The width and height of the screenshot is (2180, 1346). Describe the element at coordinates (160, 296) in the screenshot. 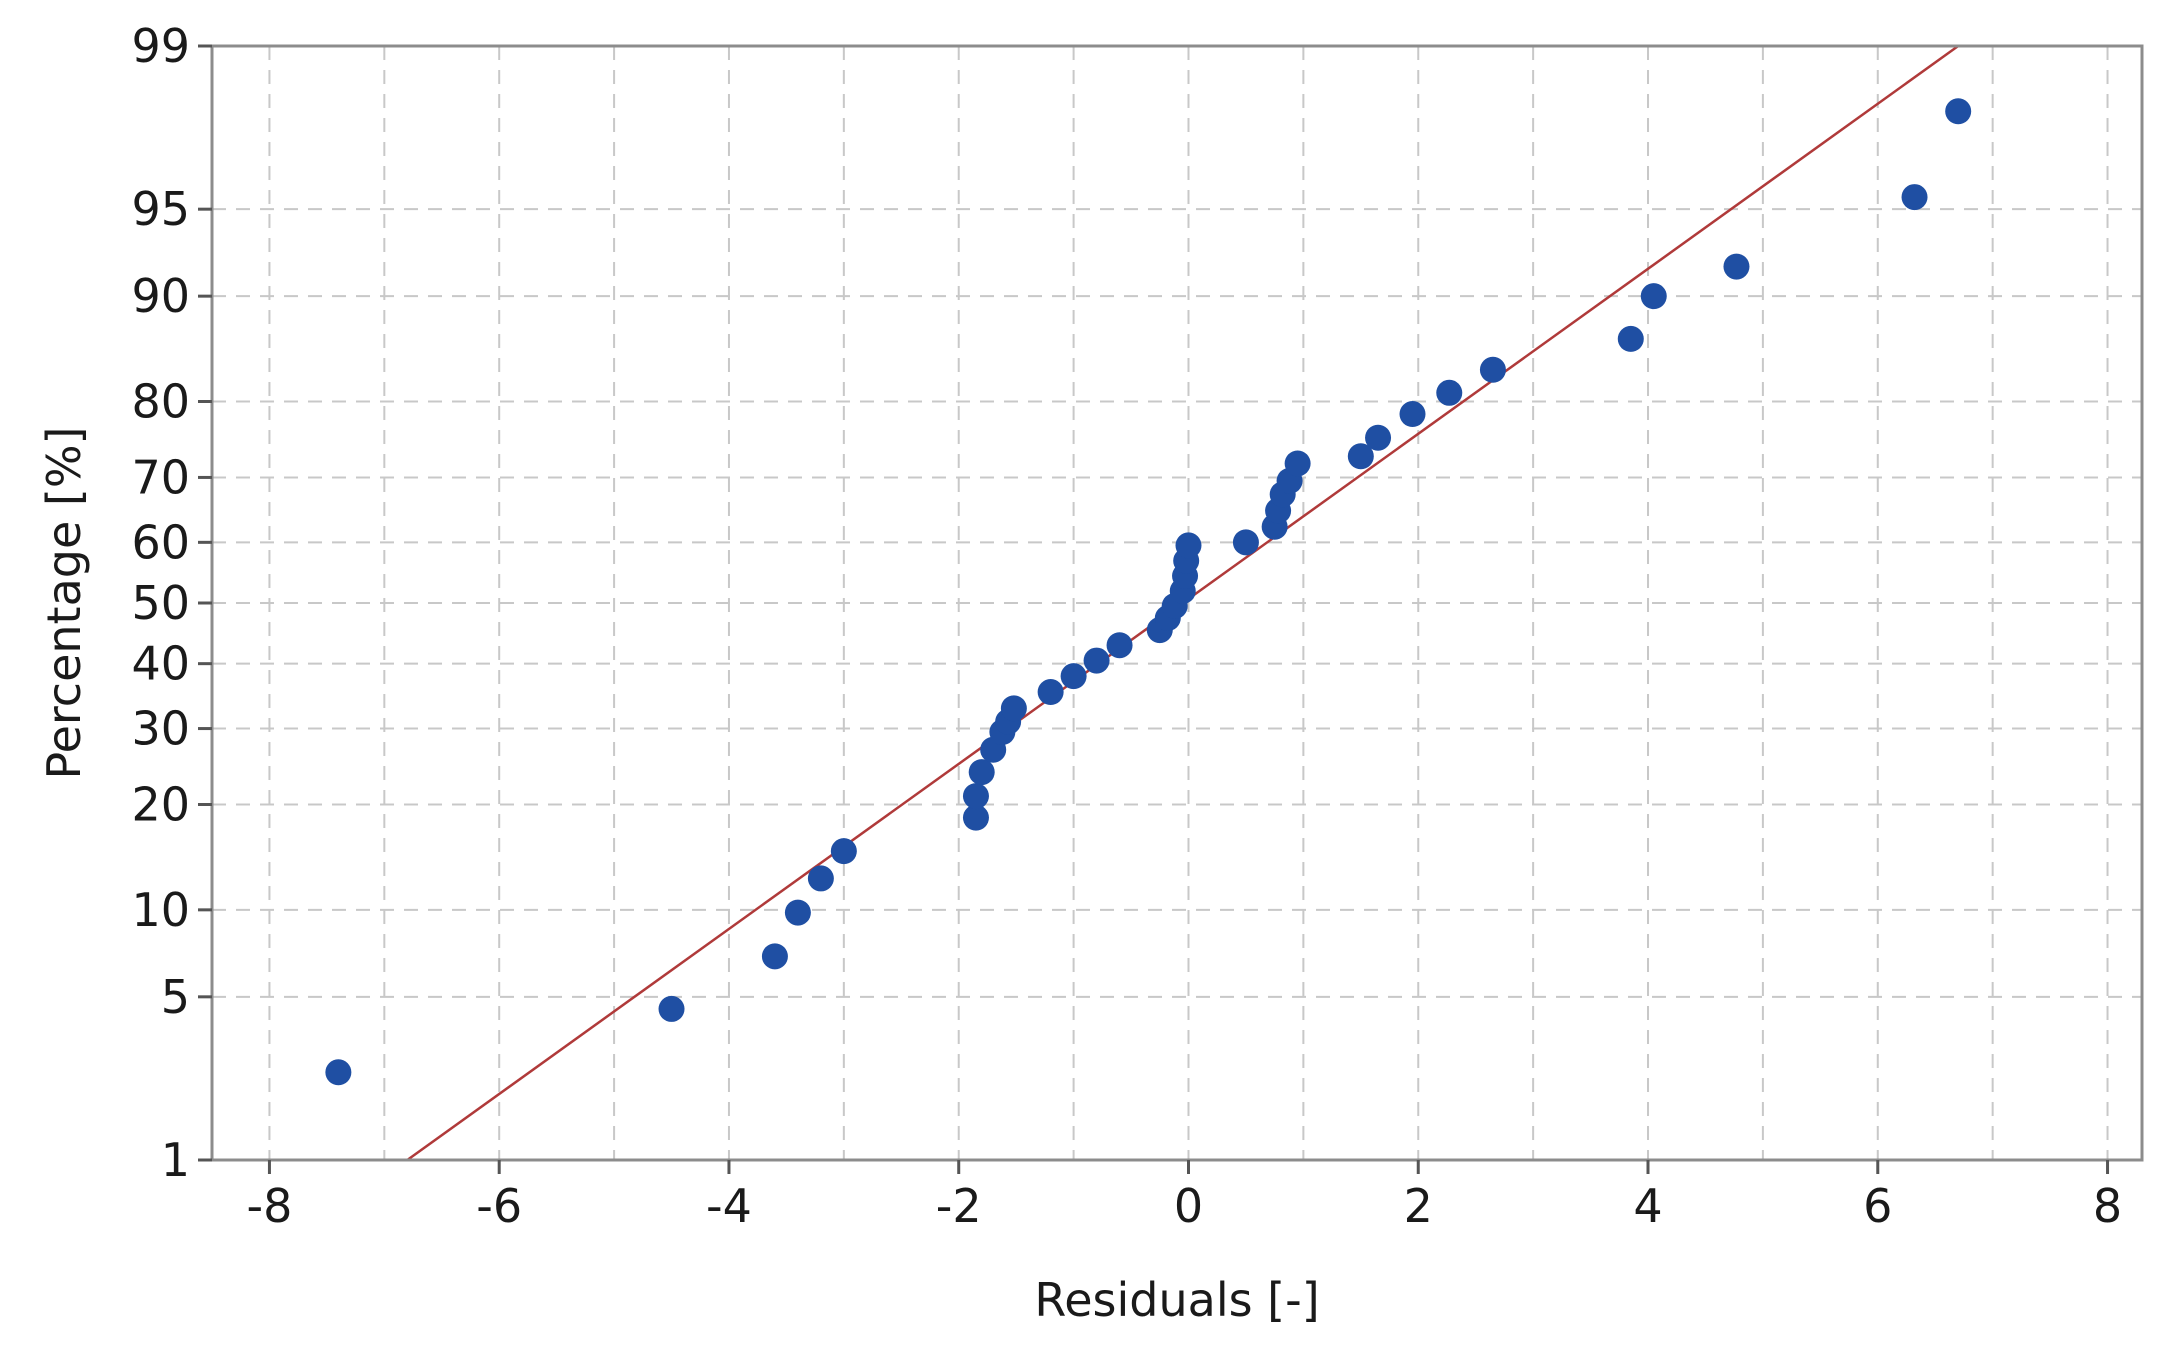

I see `y-tick-label: 90` at that location.